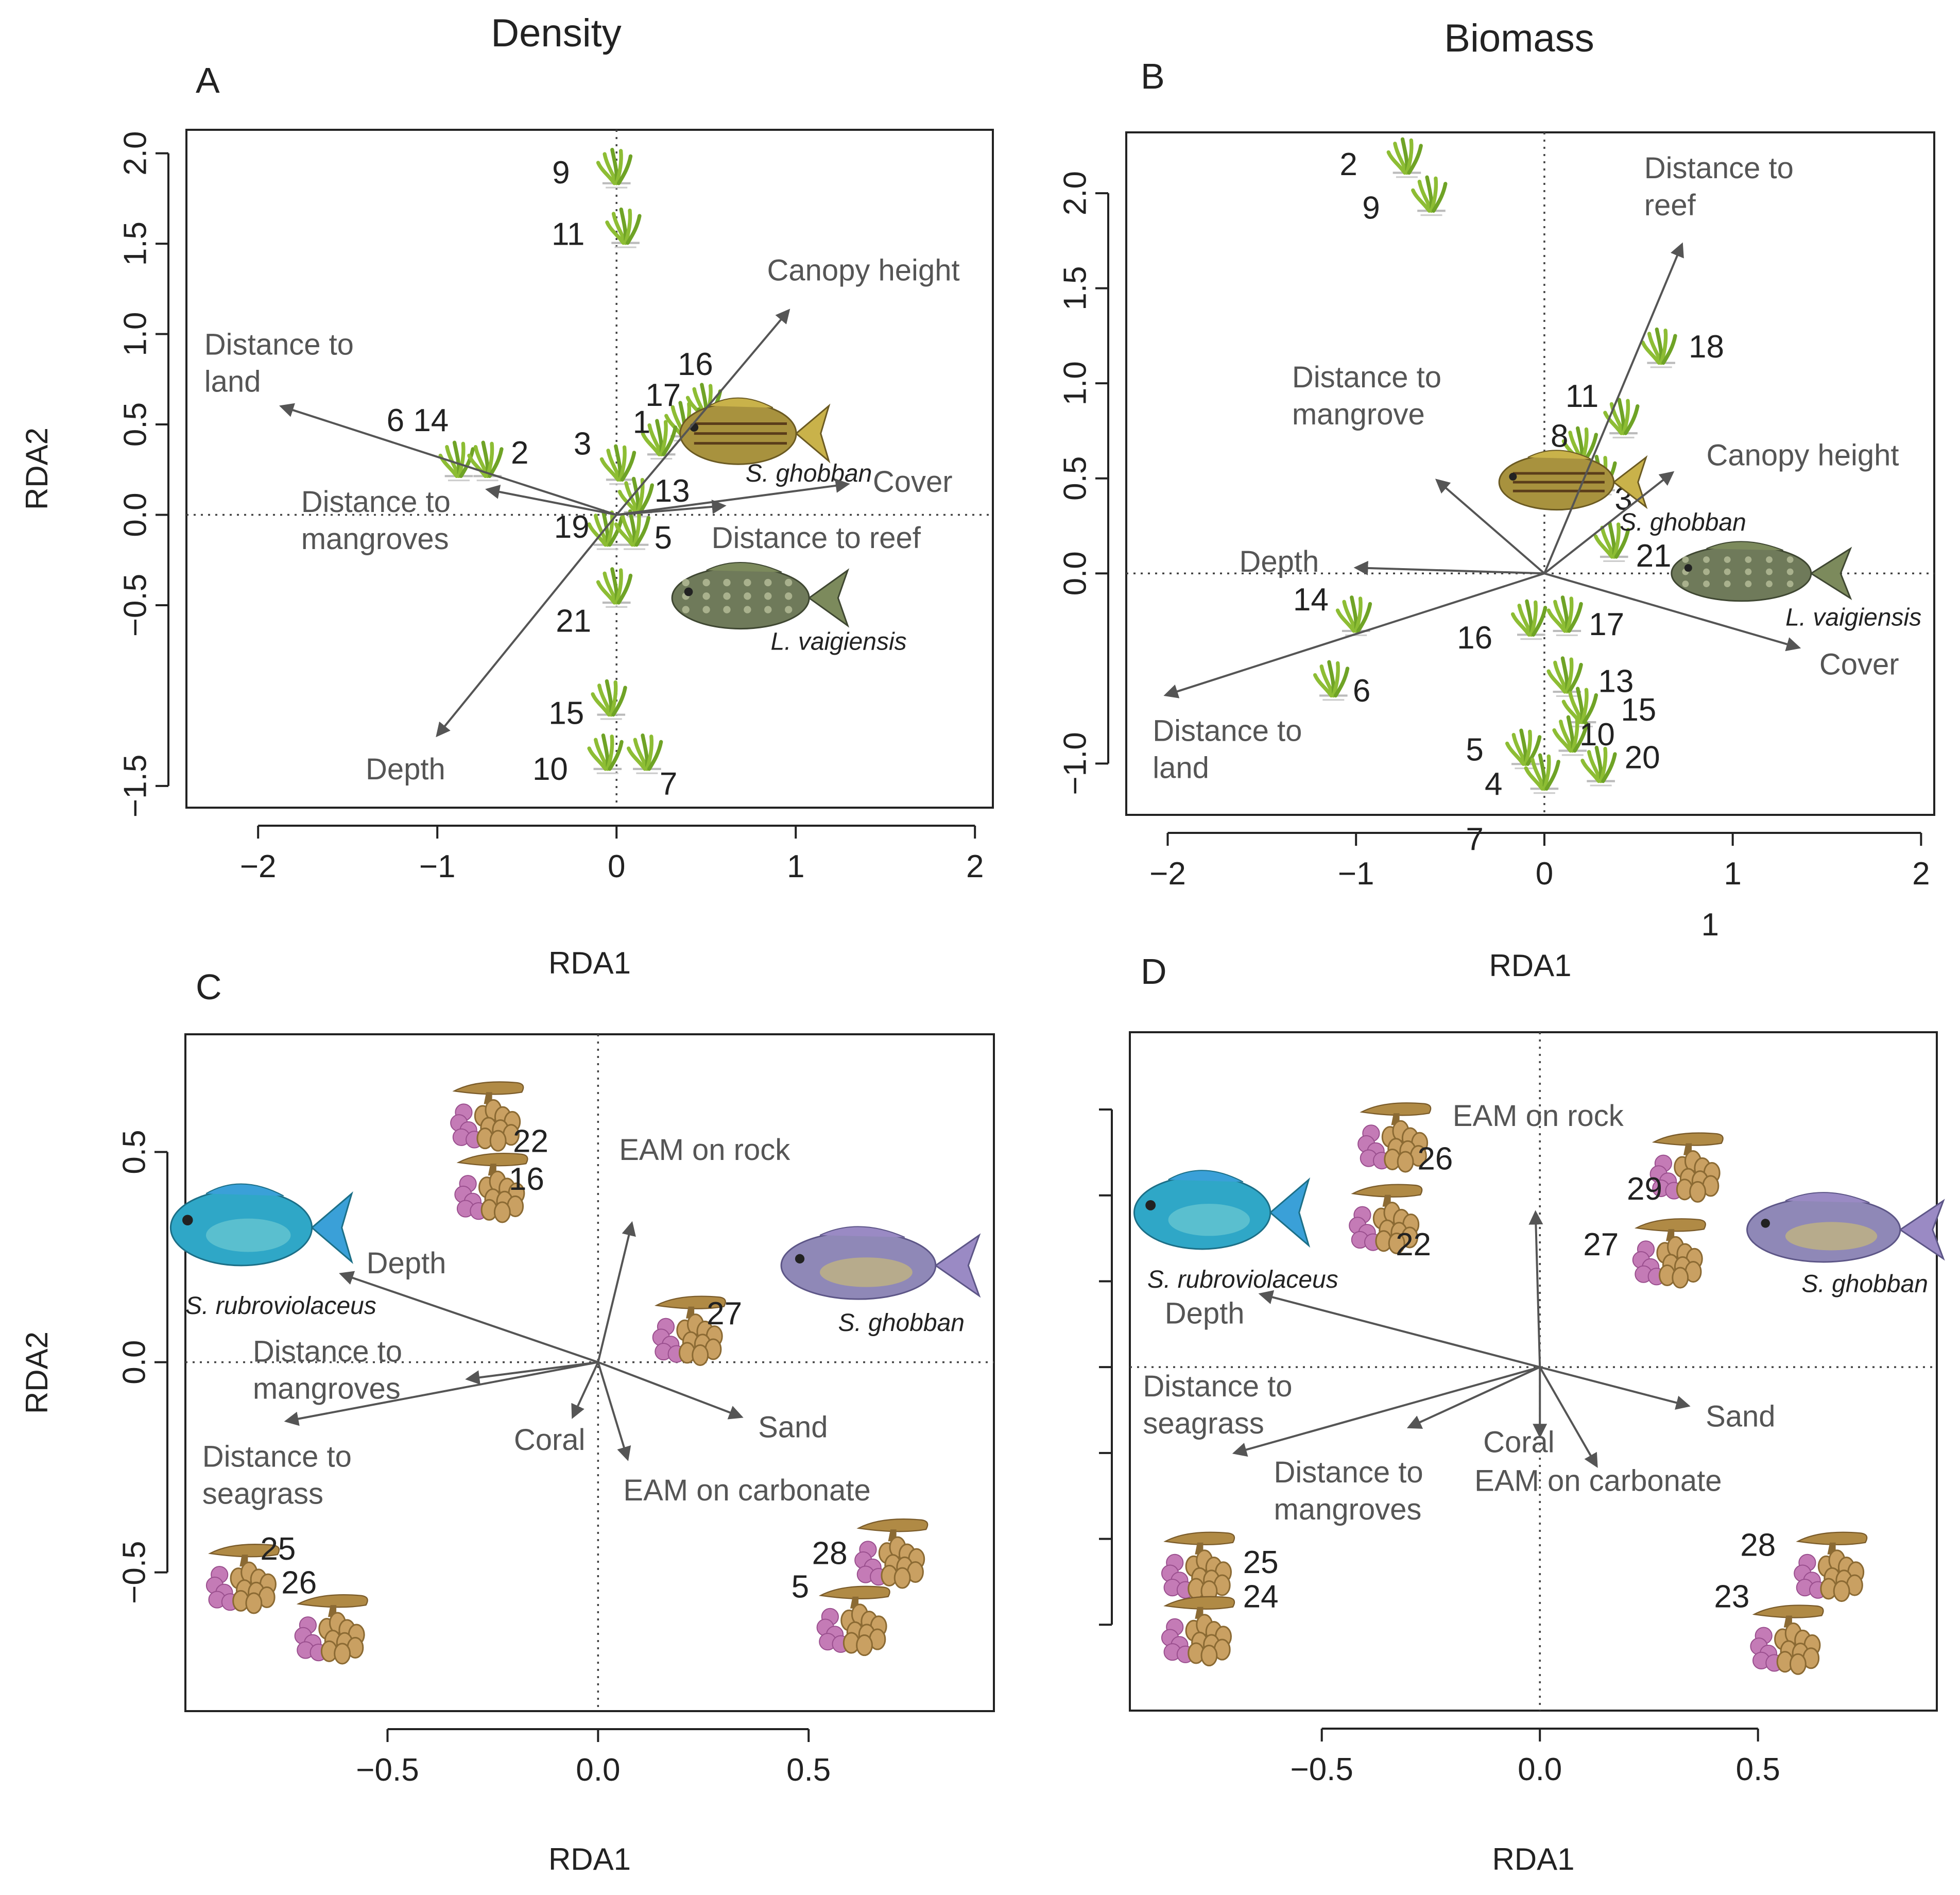 The width and height of the screenshot is (1960, 1895). I want to click on vector-coral: Coral, so click(1519, 1413).